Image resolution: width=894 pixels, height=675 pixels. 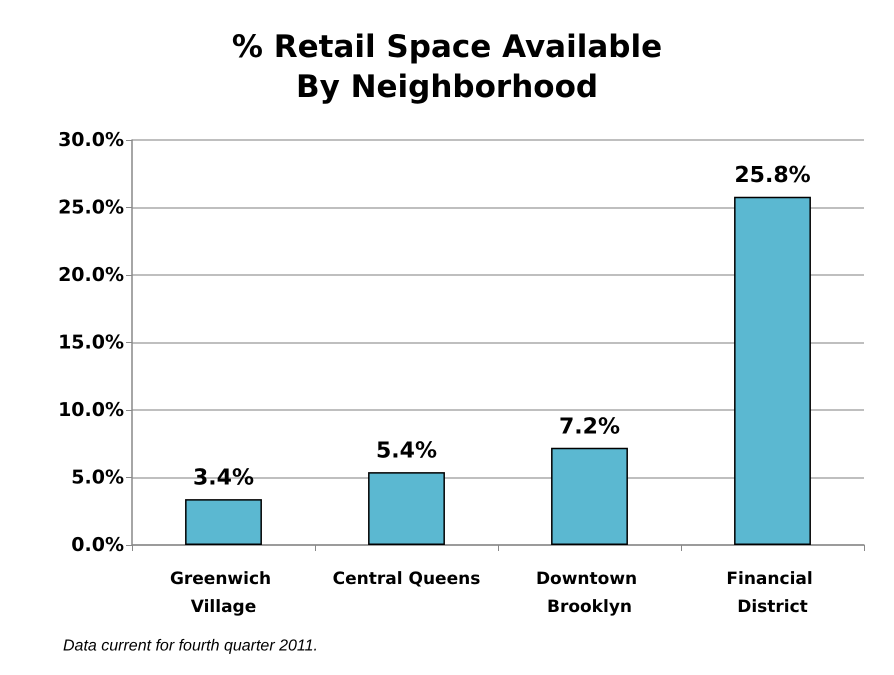 What do you see at coordinates (406, 579) in the screenshot?
I see `x-tick-label: Central Queens` at bounding box center [406, 579].